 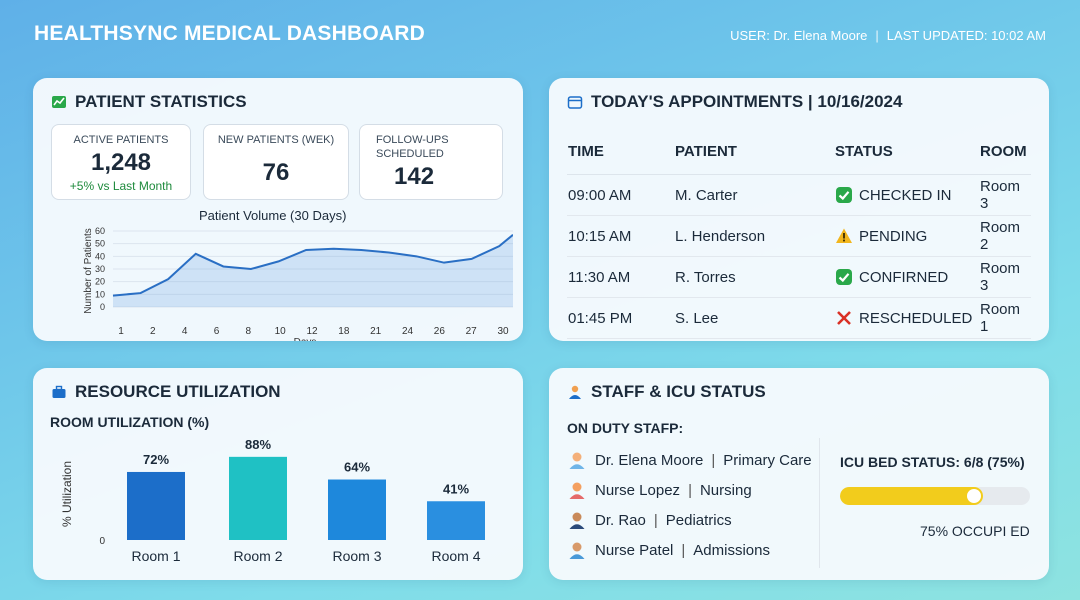 What do you see at coordinates (431, 162) in the screenshot?
I see `followups-stat: FOLLOW-UPS SCHEDULED 142` at bounding box center [431, 162].